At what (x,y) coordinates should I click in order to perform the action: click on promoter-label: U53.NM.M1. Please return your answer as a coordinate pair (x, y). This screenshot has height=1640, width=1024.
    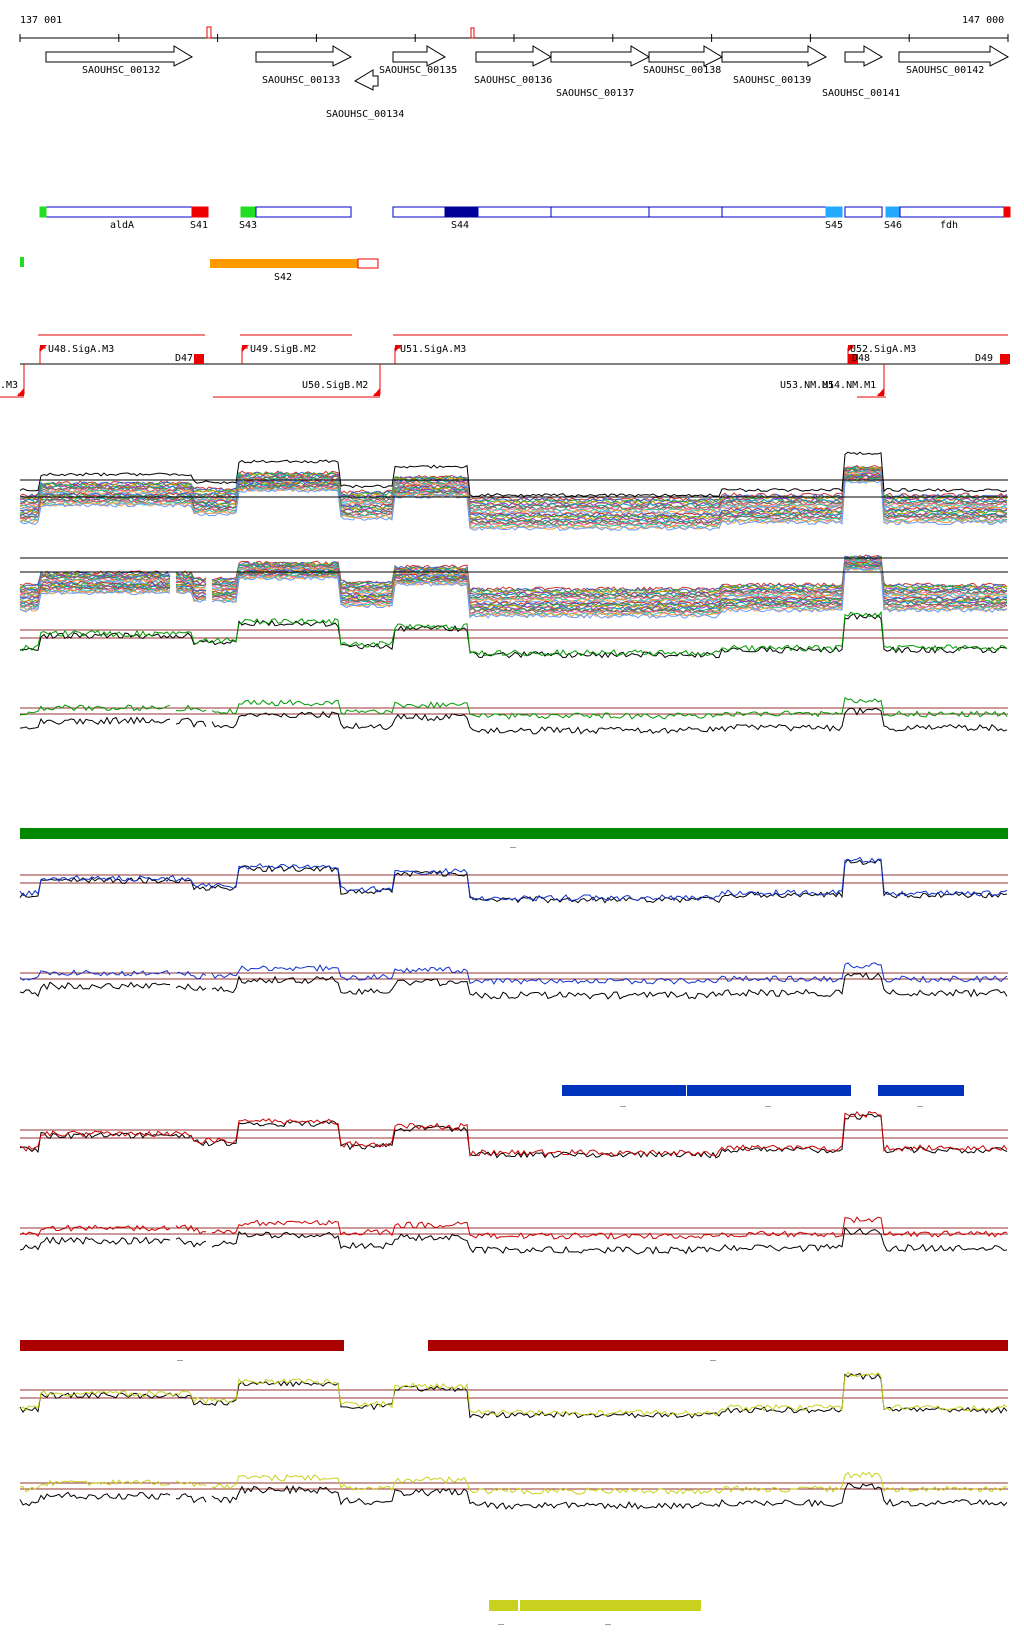
    Looking at the image, I should click on (807, 385).